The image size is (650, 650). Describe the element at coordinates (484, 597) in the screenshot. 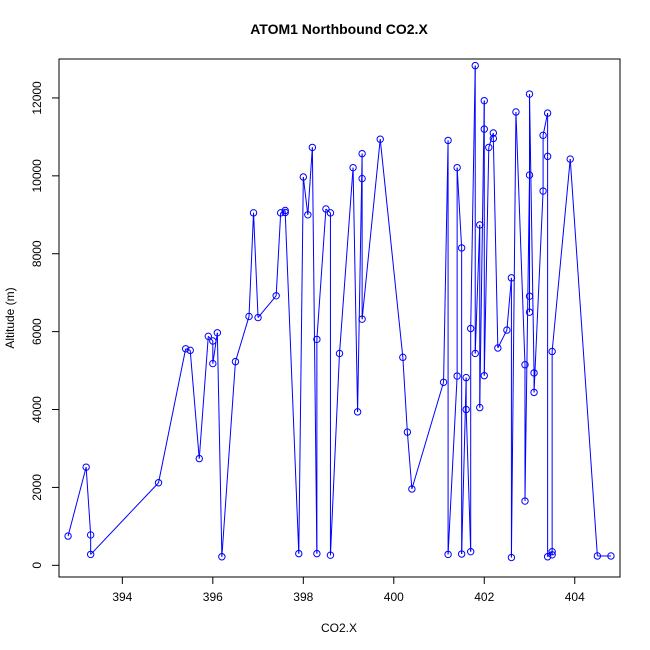

I see `x-tick-label: 402` at that location.